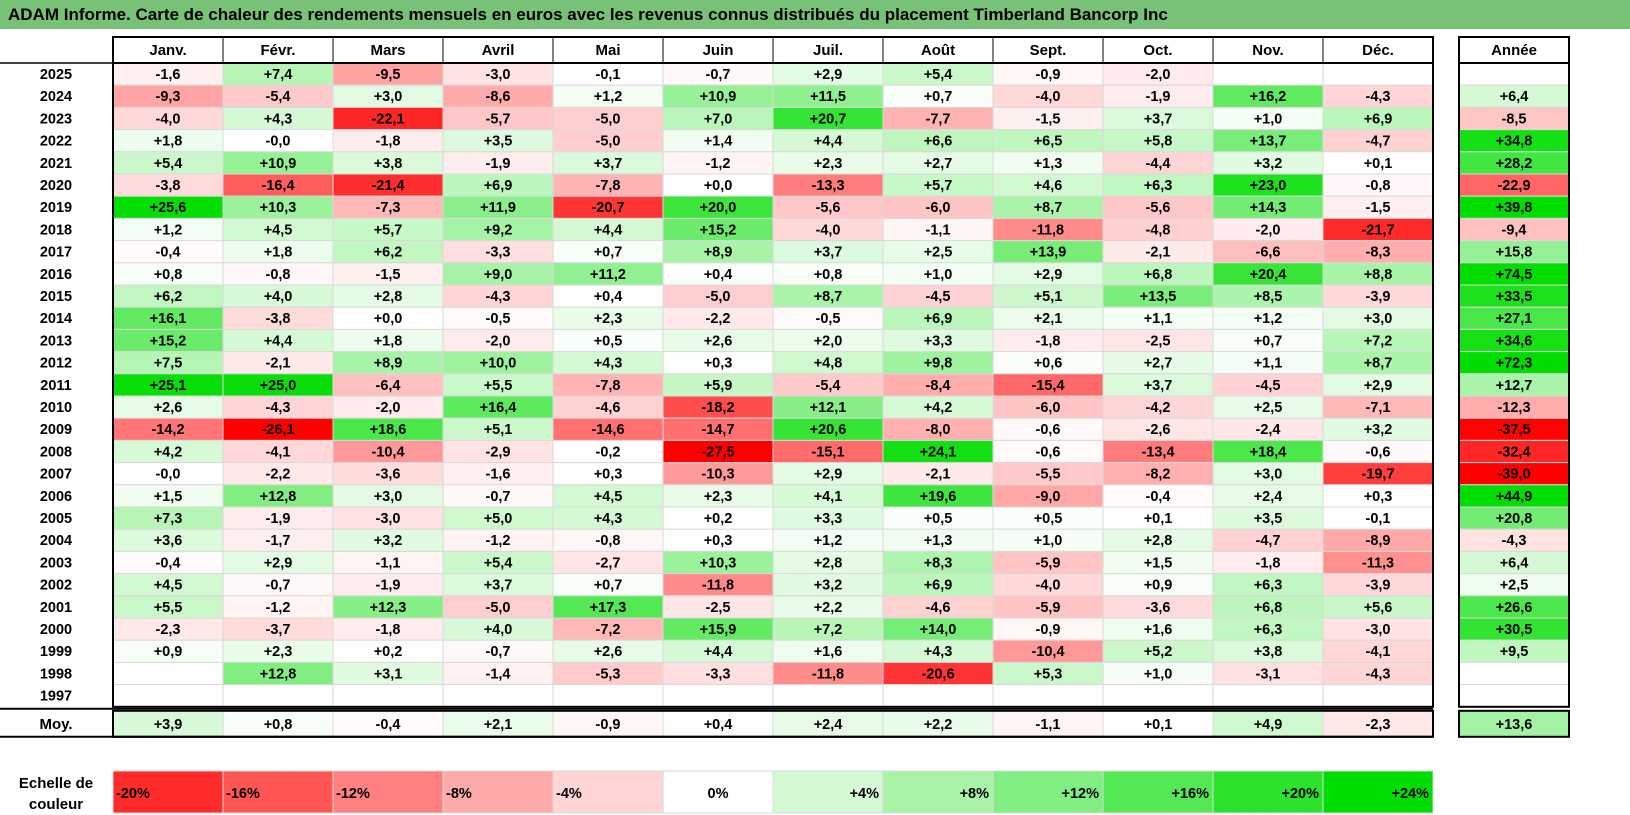 This screenshot has height=815, width=1630. What do you see at coordinates (1514, 519) in the screenshot?
I see `annual-value: +20,8` at bounding box center [1514, 519].